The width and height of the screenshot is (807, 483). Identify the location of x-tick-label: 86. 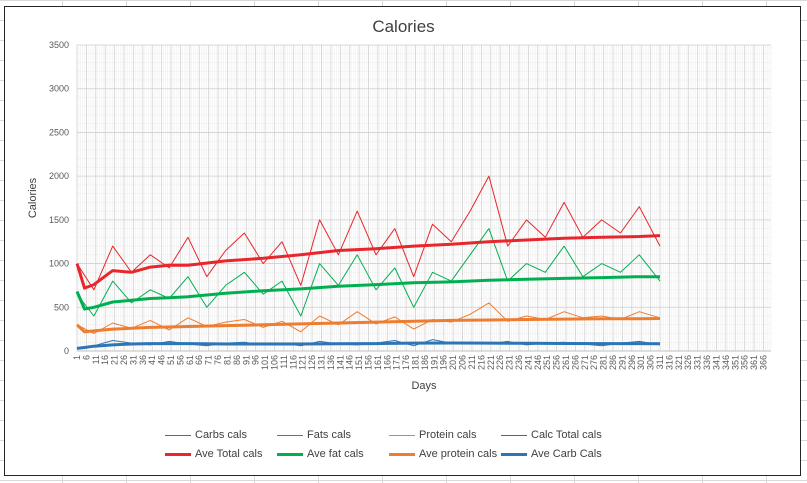
(237, 360).